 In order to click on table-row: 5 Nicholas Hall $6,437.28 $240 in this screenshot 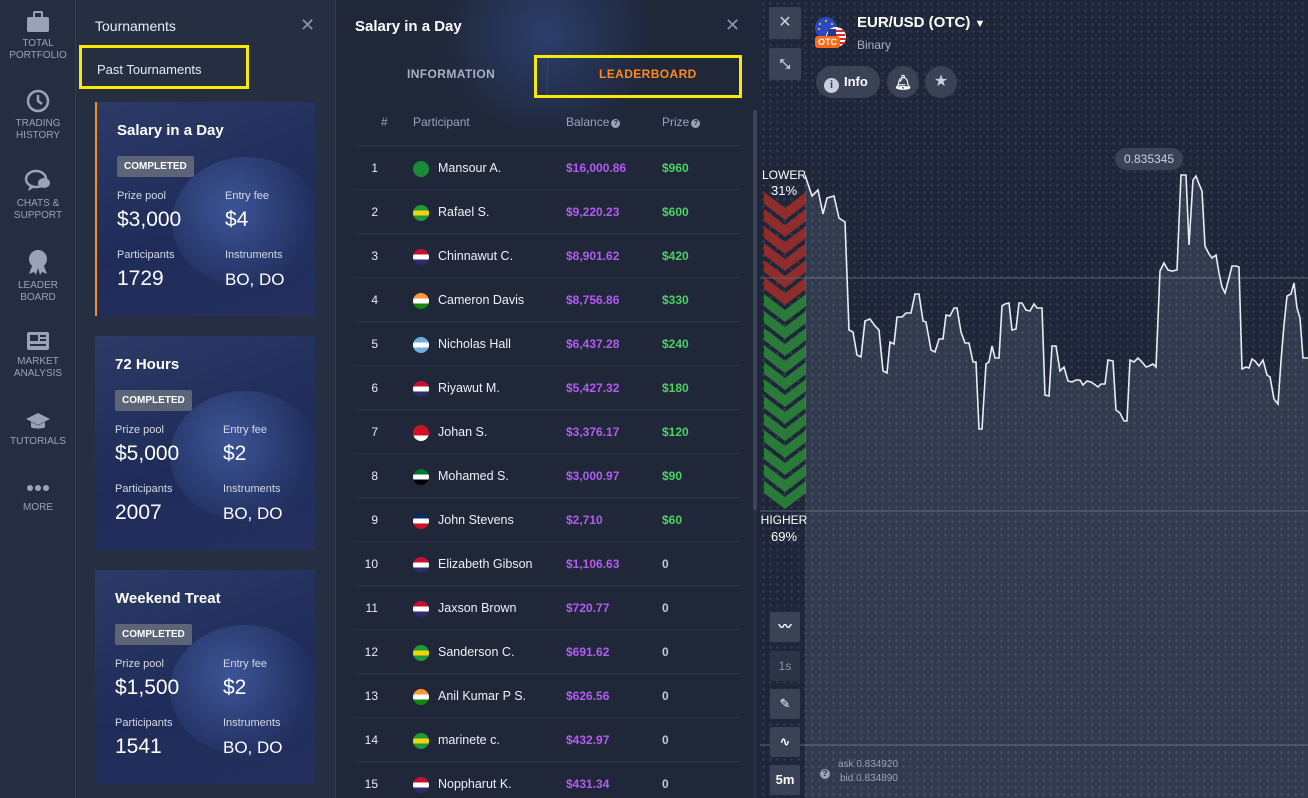, I will do `click(547, 343)`.